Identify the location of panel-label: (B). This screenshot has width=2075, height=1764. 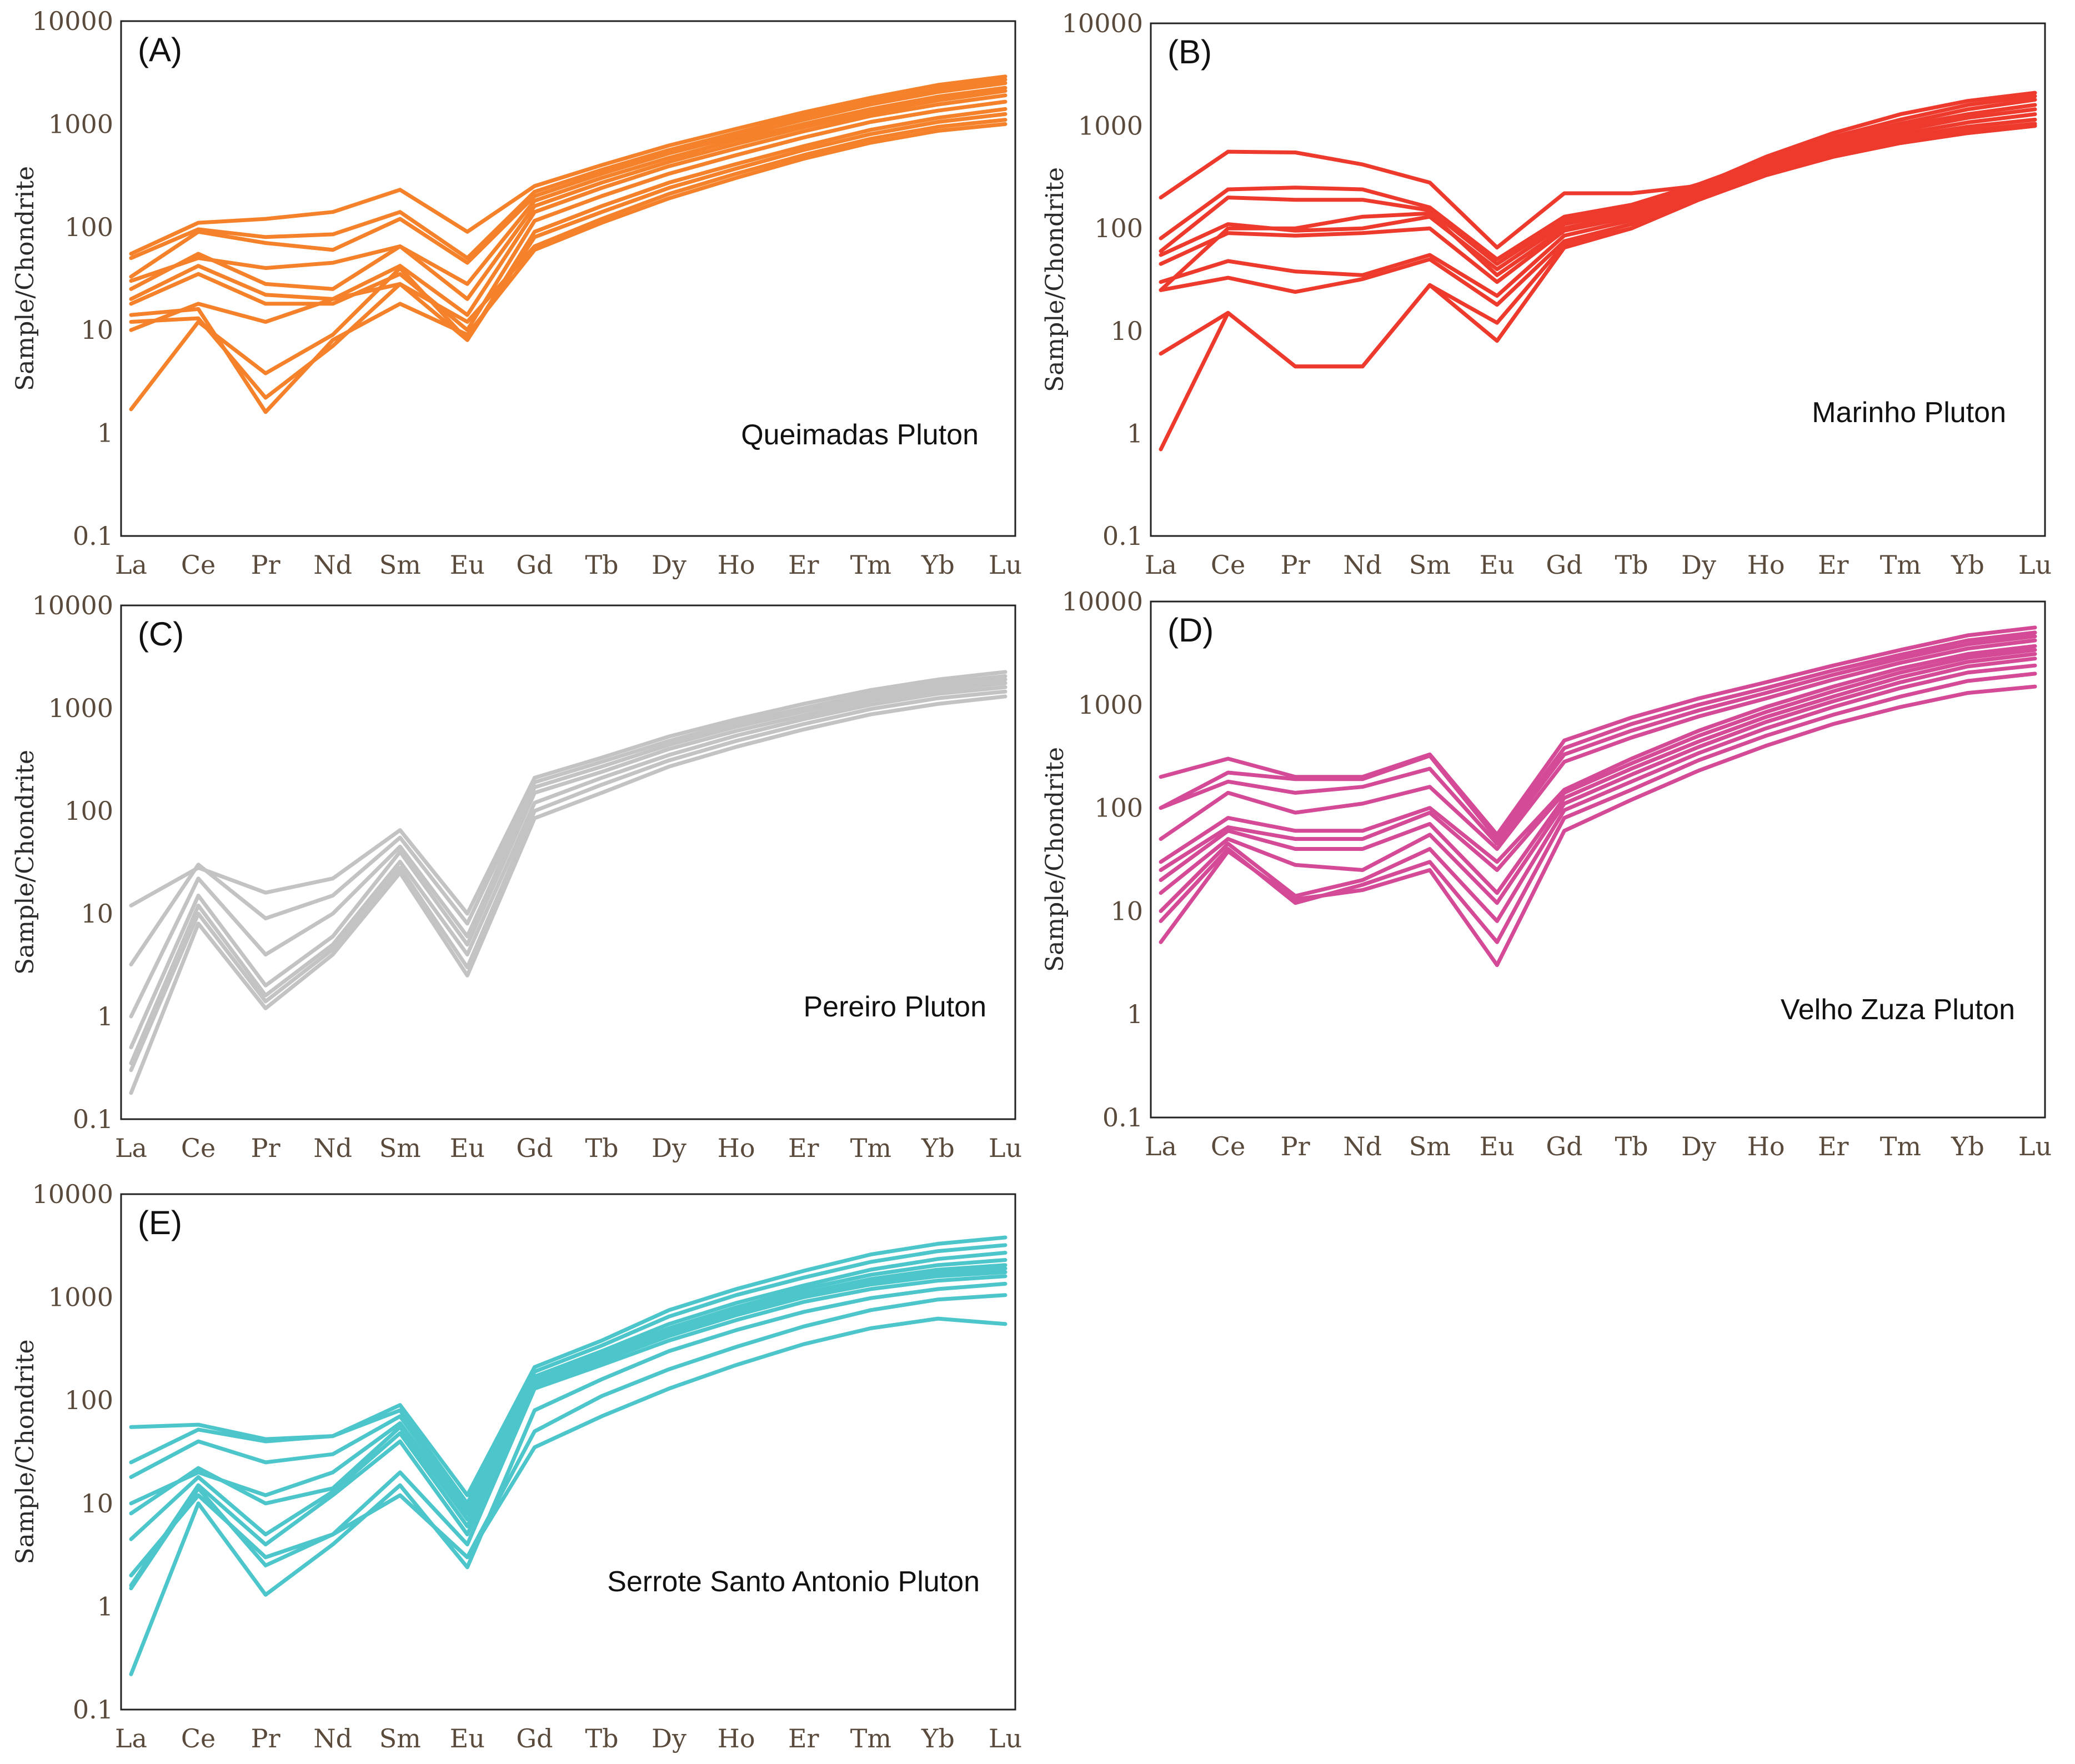
(1190, 52).